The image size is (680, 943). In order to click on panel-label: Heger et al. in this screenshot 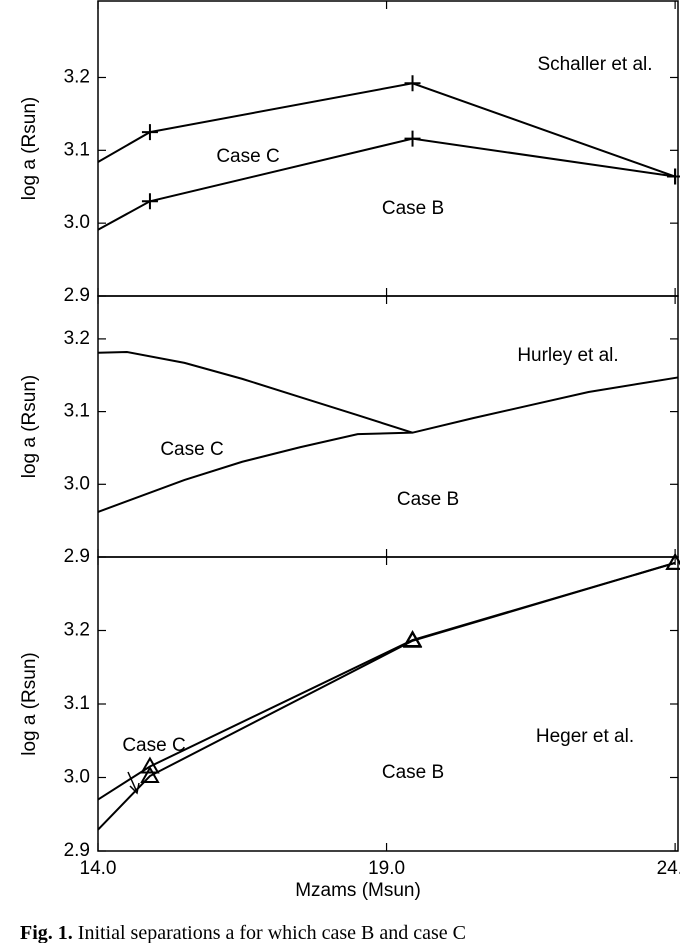, I will do `click(585, 736)`.